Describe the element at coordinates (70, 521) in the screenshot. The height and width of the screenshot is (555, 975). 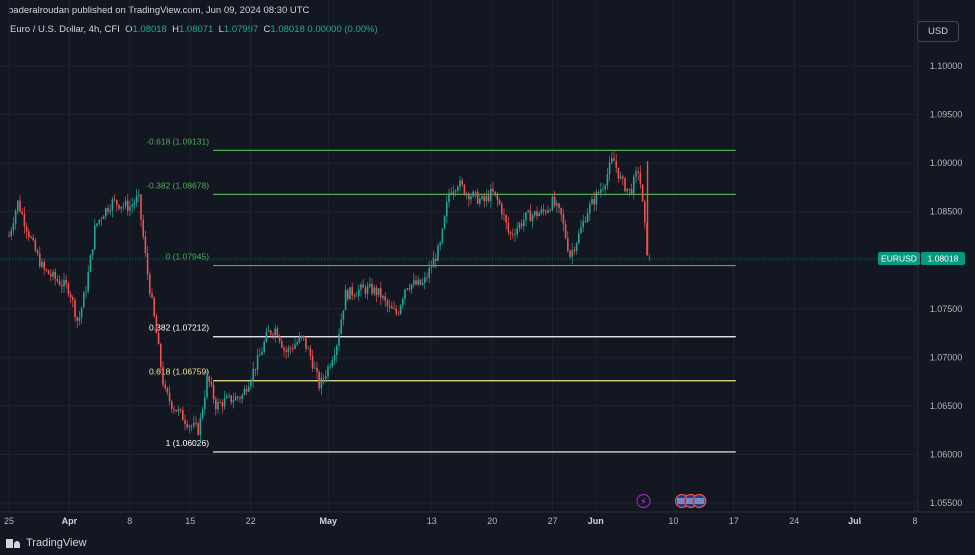
I see `time-tick-label: Apr` at that location.